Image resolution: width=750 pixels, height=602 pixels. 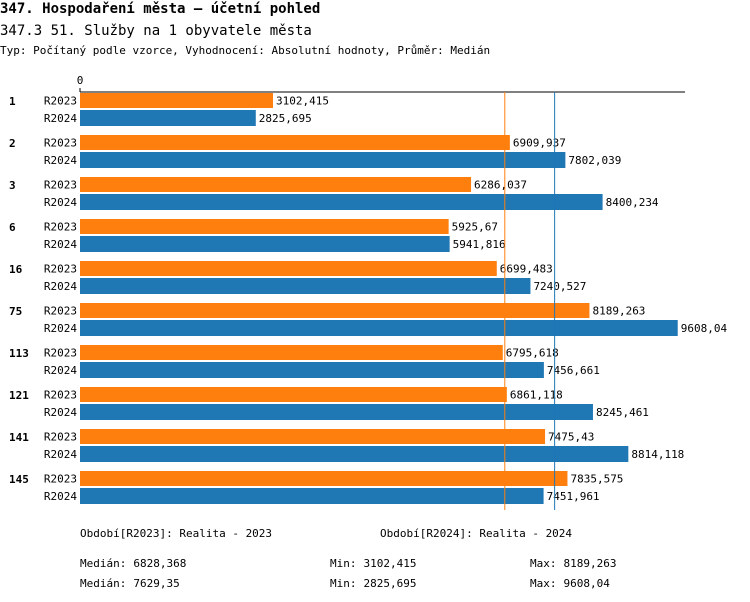 What do you see at coordinates (596, 479) in the screenshot?
I see `value-label: 7835,575` at bounding box center [596, 479].